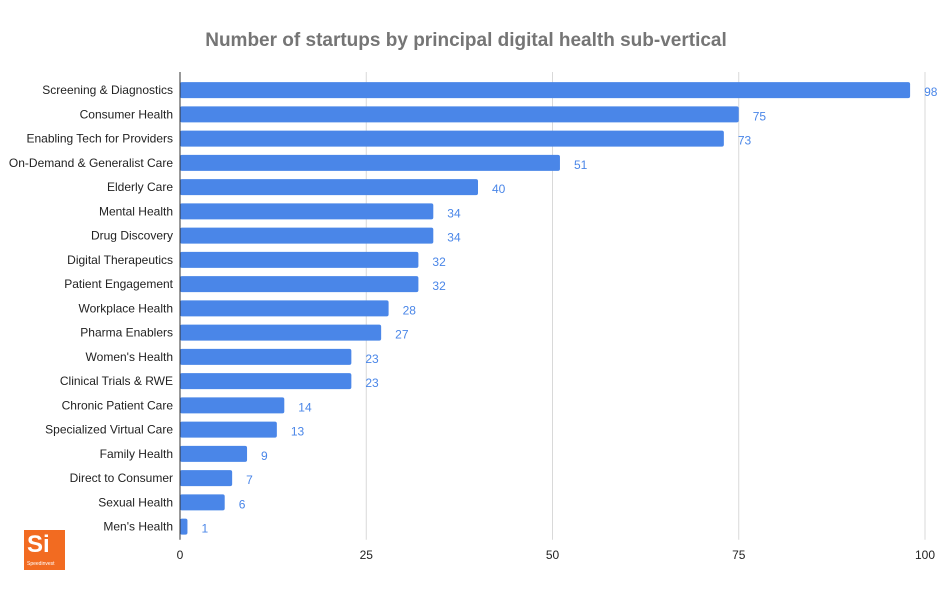 This screenshot has width=938, height=592. I want to click on data-label: 6, so click(242, 504).